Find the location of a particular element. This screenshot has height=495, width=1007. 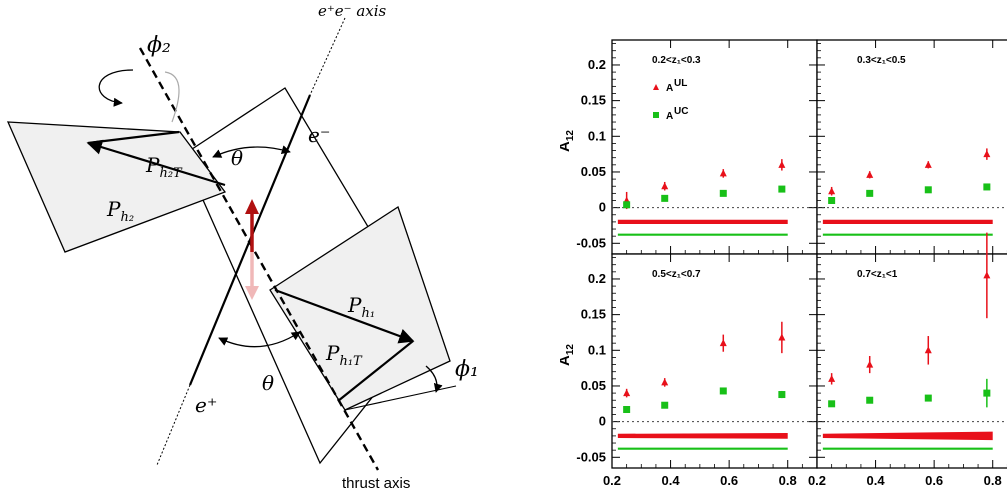

P_h1-vector is located at coordinates (344, 316).